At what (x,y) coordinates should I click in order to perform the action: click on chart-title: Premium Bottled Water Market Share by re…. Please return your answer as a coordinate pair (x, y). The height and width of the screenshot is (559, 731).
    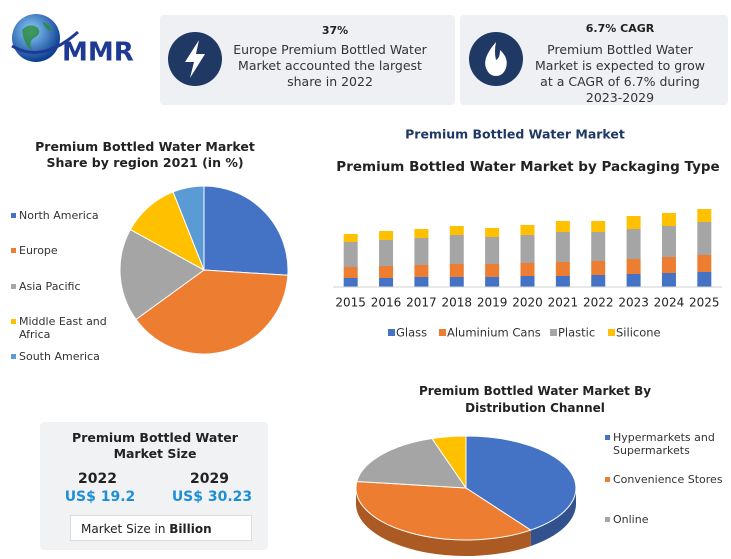
    Looking at the image, I should click on (145, 154).